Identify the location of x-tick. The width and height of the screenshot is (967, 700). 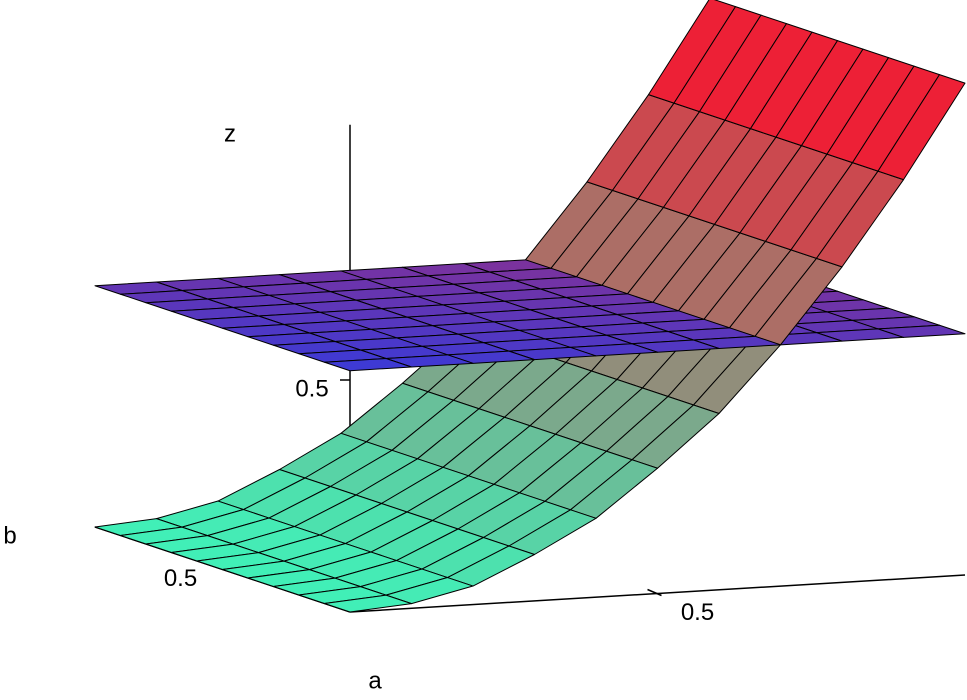
(654, 592).